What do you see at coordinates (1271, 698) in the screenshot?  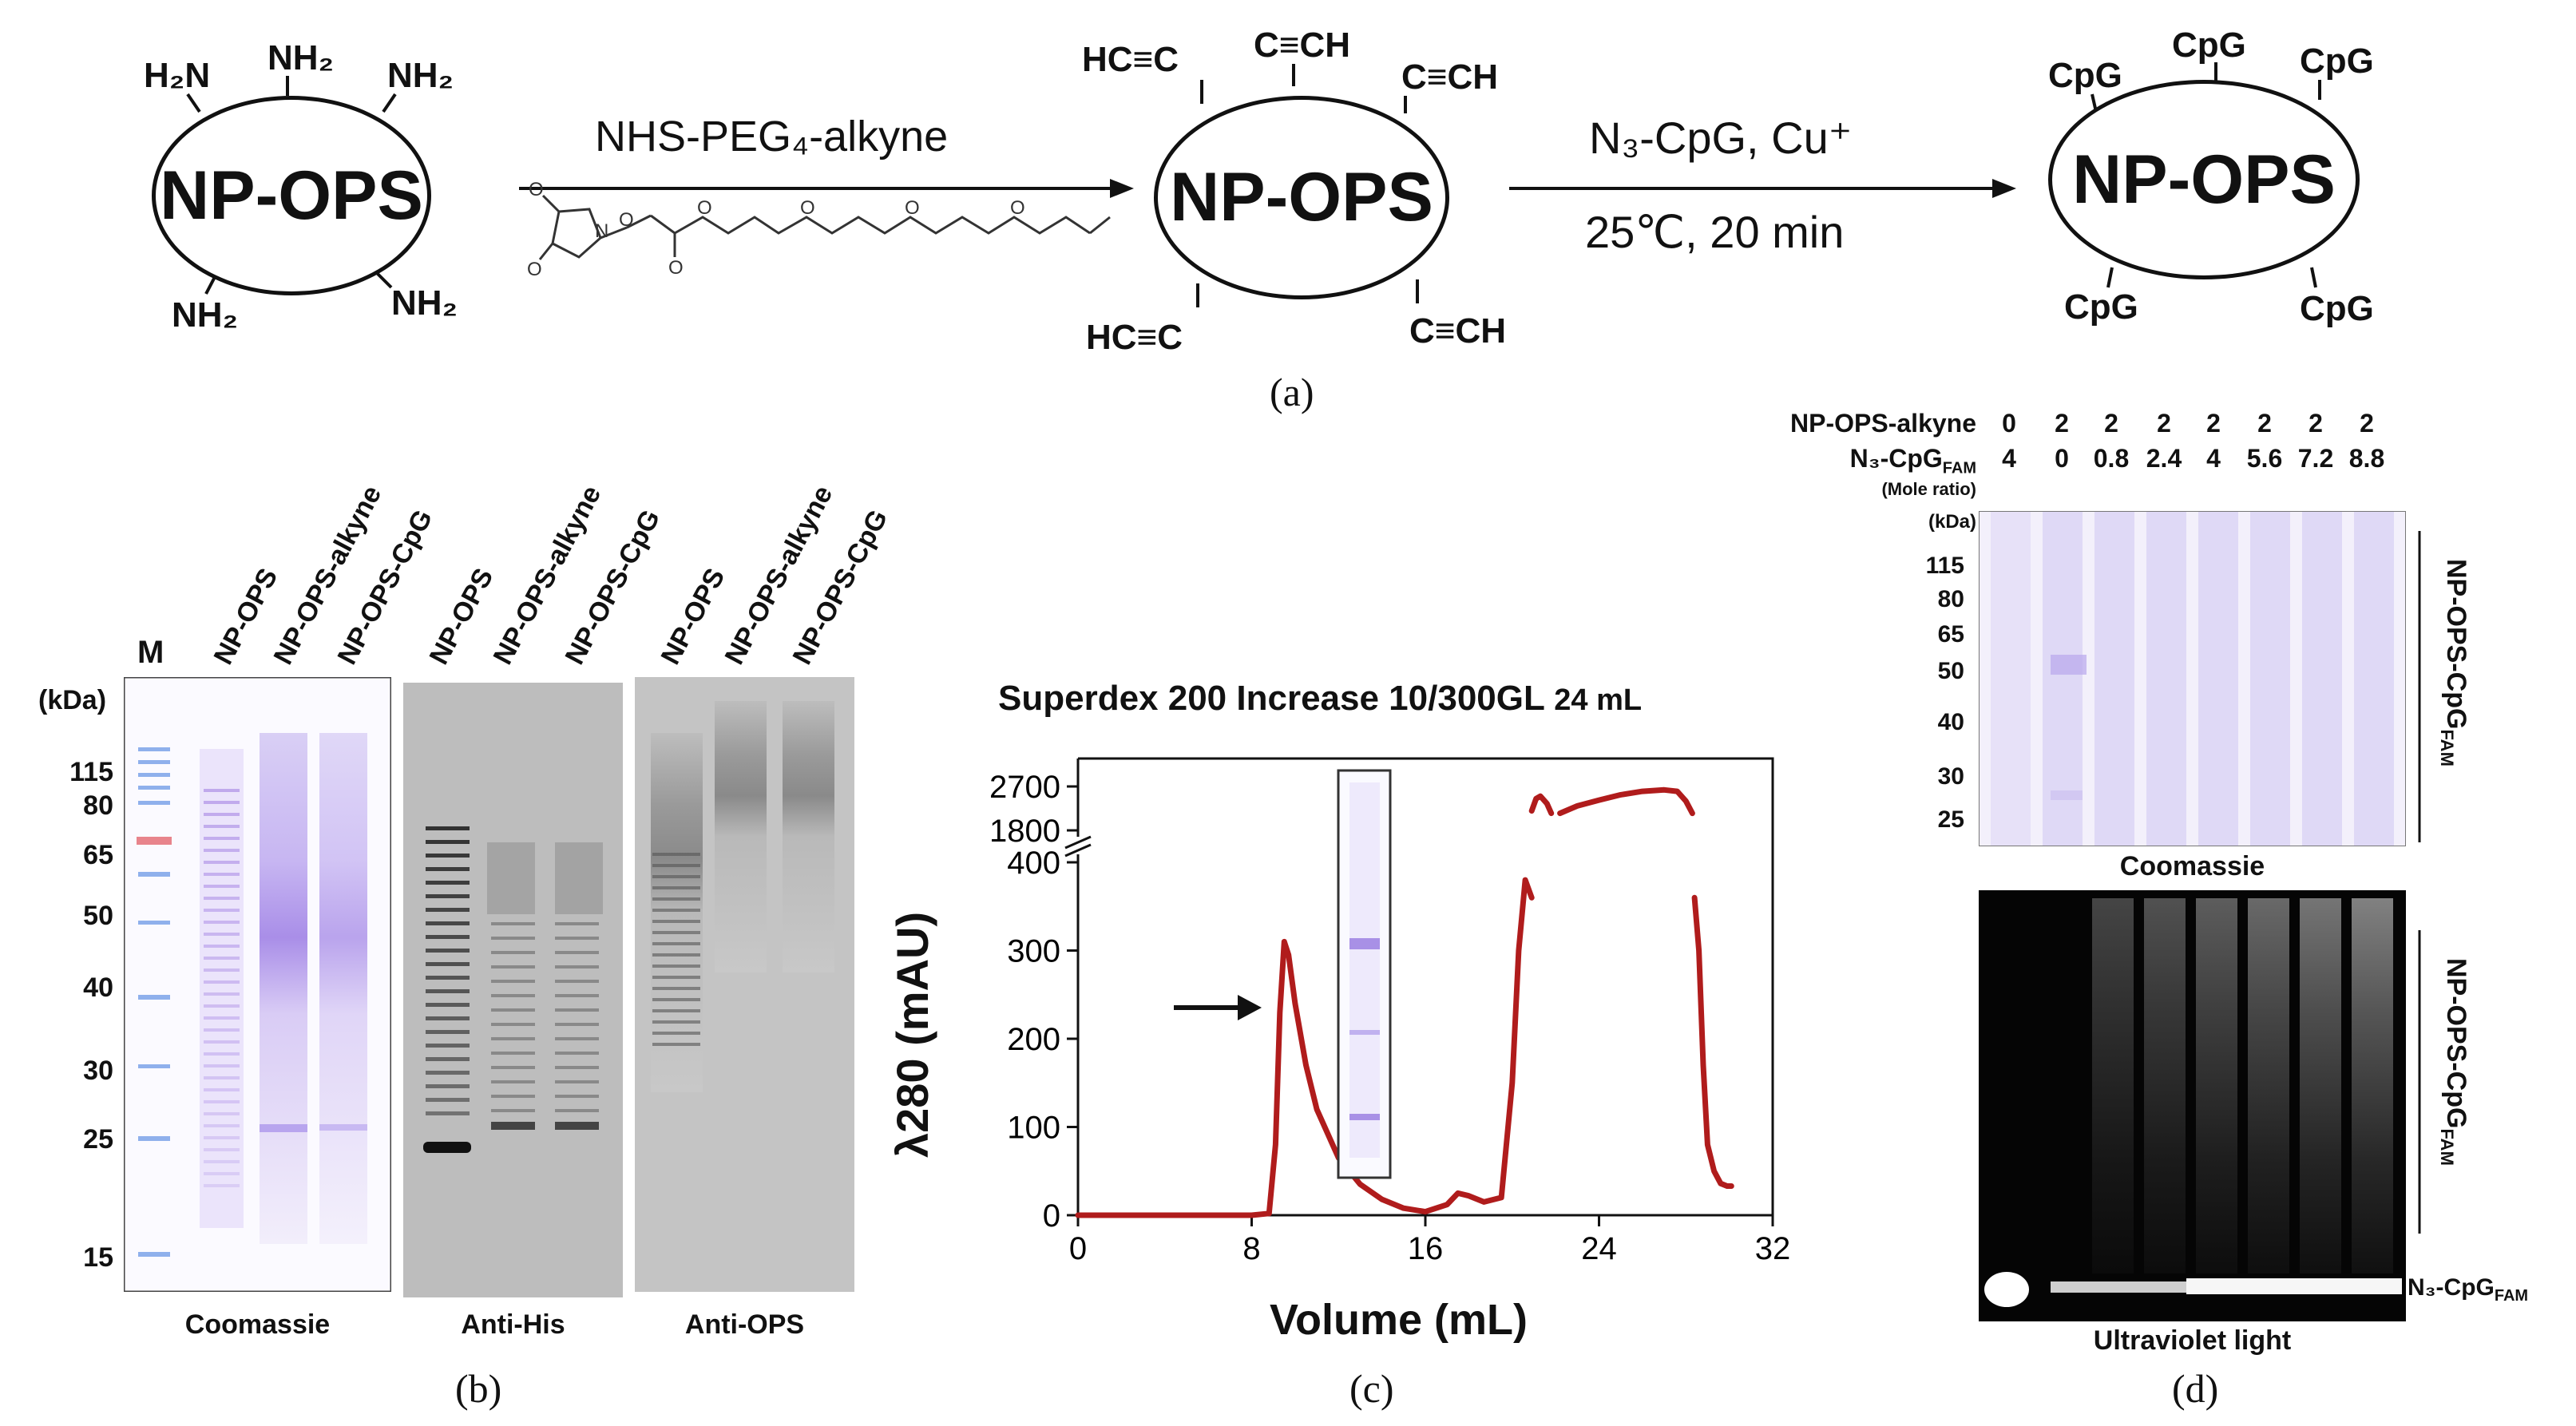 I see `chart-title-main: Superdex 200 Increase 10/300GL` at bounding box center [1271, 698].